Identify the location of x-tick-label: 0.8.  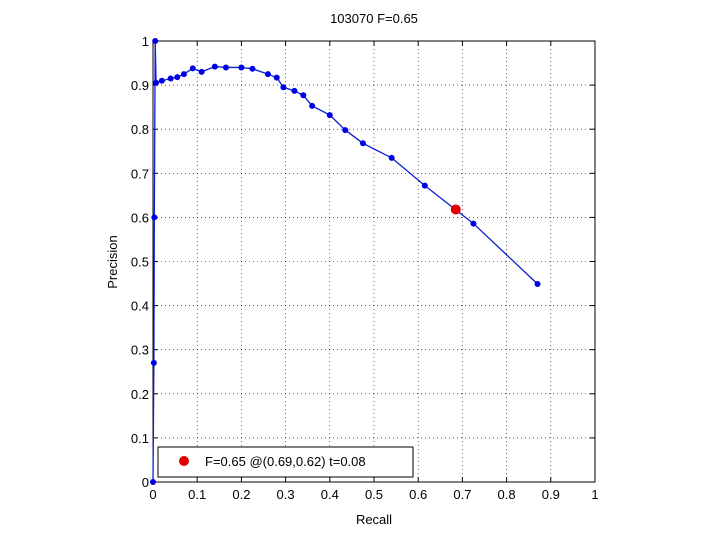
(507, 494).